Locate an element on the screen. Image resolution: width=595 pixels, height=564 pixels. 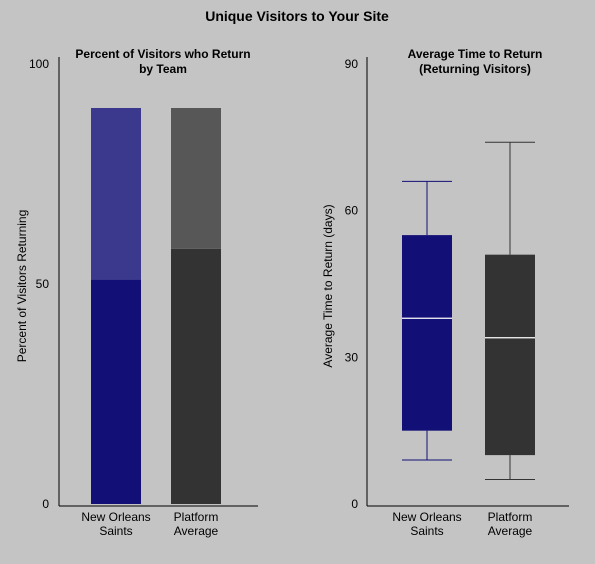
main-title: Unique Visitors to Your Site is located at coordinates (297, 16).